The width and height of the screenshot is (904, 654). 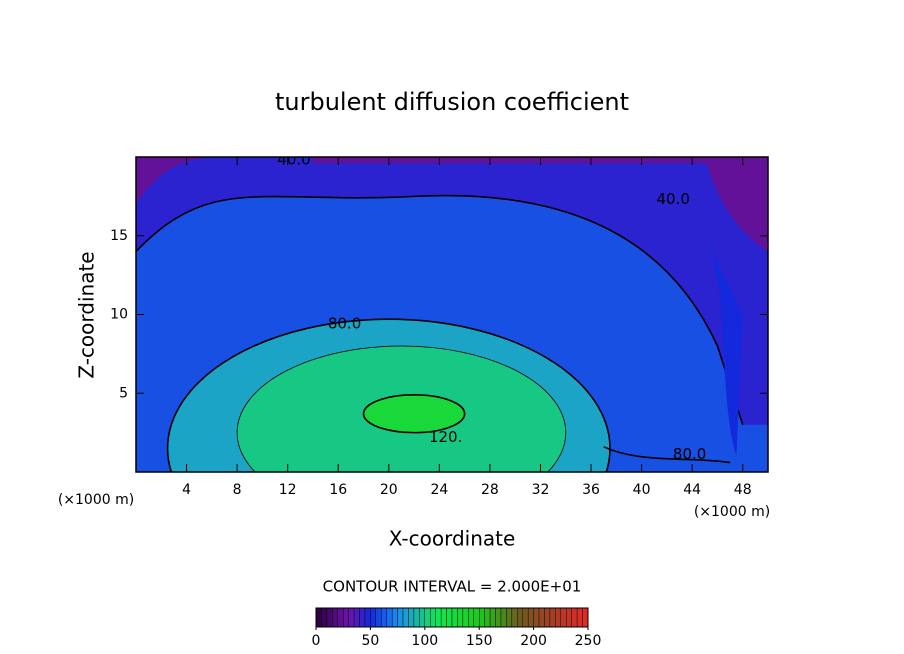 I want to click on x-tick-label: 4, so click(x=186, y=490).